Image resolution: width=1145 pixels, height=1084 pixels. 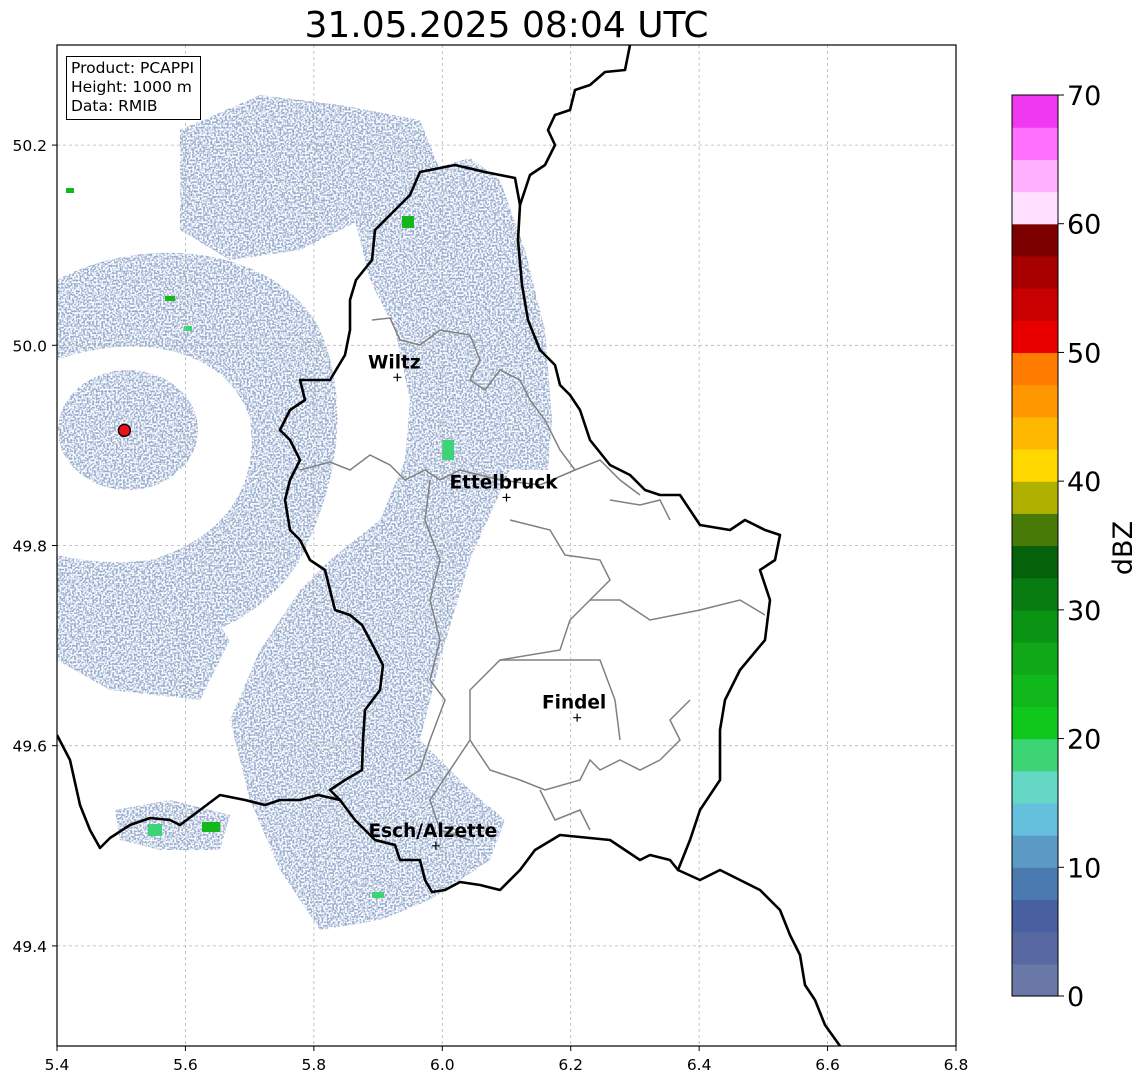 What do you see at coordinates (1084, 225) in the screenshot?
I see `colorbar-tick-label: 60` at bounding box center [1084, 225].